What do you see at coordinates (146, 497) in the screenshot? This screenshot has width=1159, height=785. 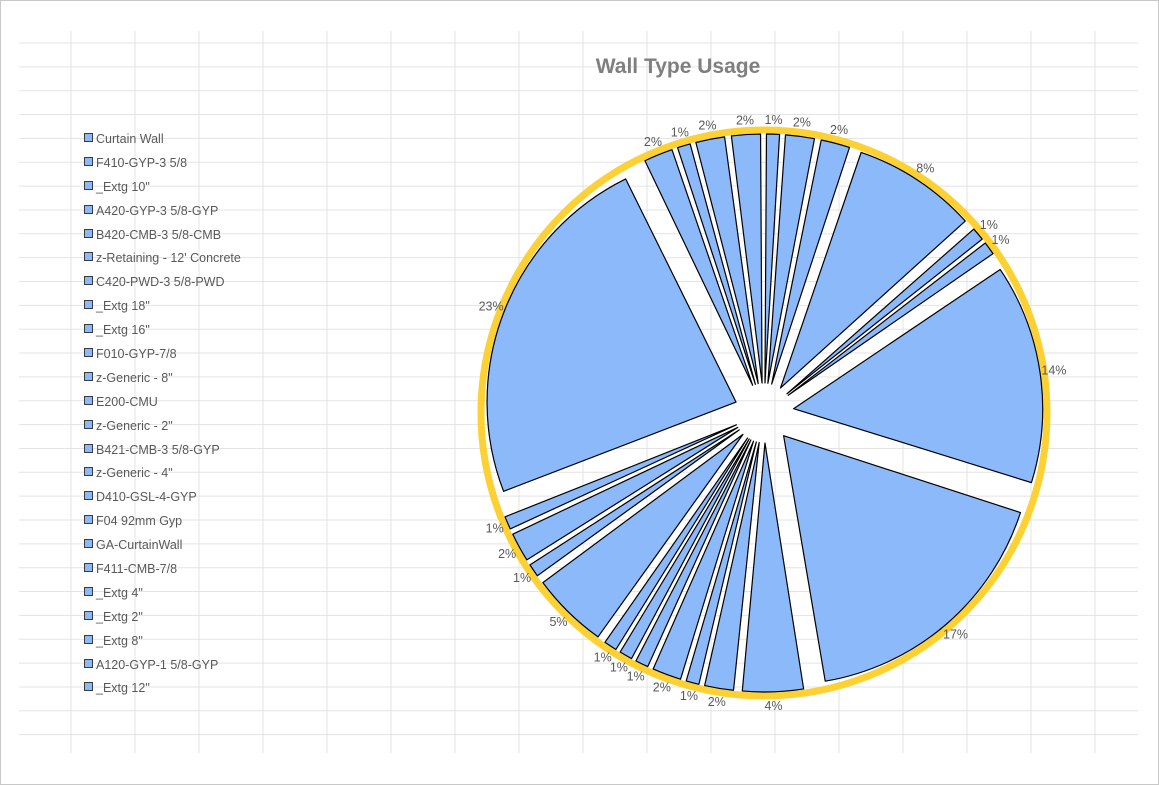 I see `legend-label: D410-GSL-4-GYP` at bounding box center [146, 497].